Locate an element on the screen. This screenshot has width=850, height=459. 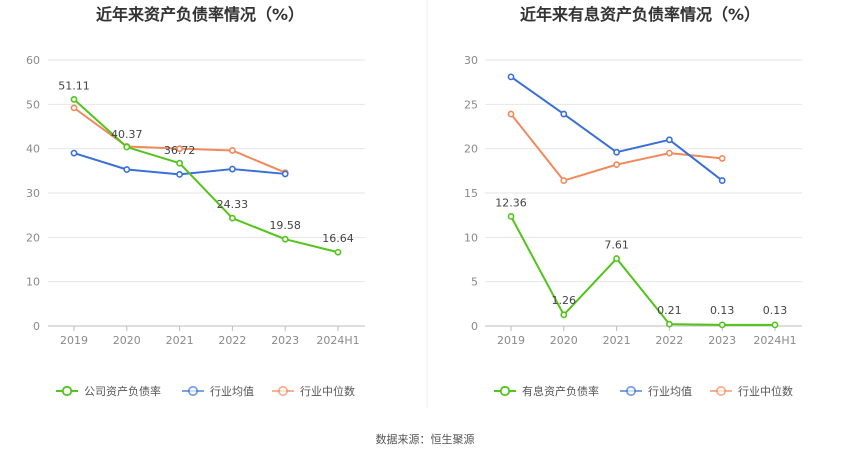
data-label: 12.36 is located at coordinates (511, 202).